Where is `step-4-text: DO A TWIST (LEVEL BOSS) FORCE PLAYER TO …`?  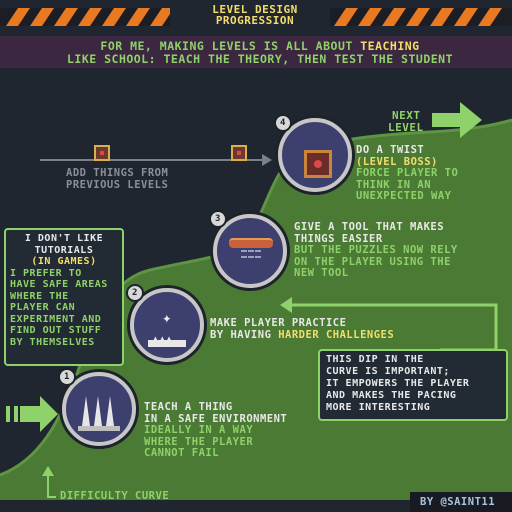
step-4-text: DO A TWIST (LEVEL BOSS) FORCE PLAYER TO … is located at coordinates (407, 173).